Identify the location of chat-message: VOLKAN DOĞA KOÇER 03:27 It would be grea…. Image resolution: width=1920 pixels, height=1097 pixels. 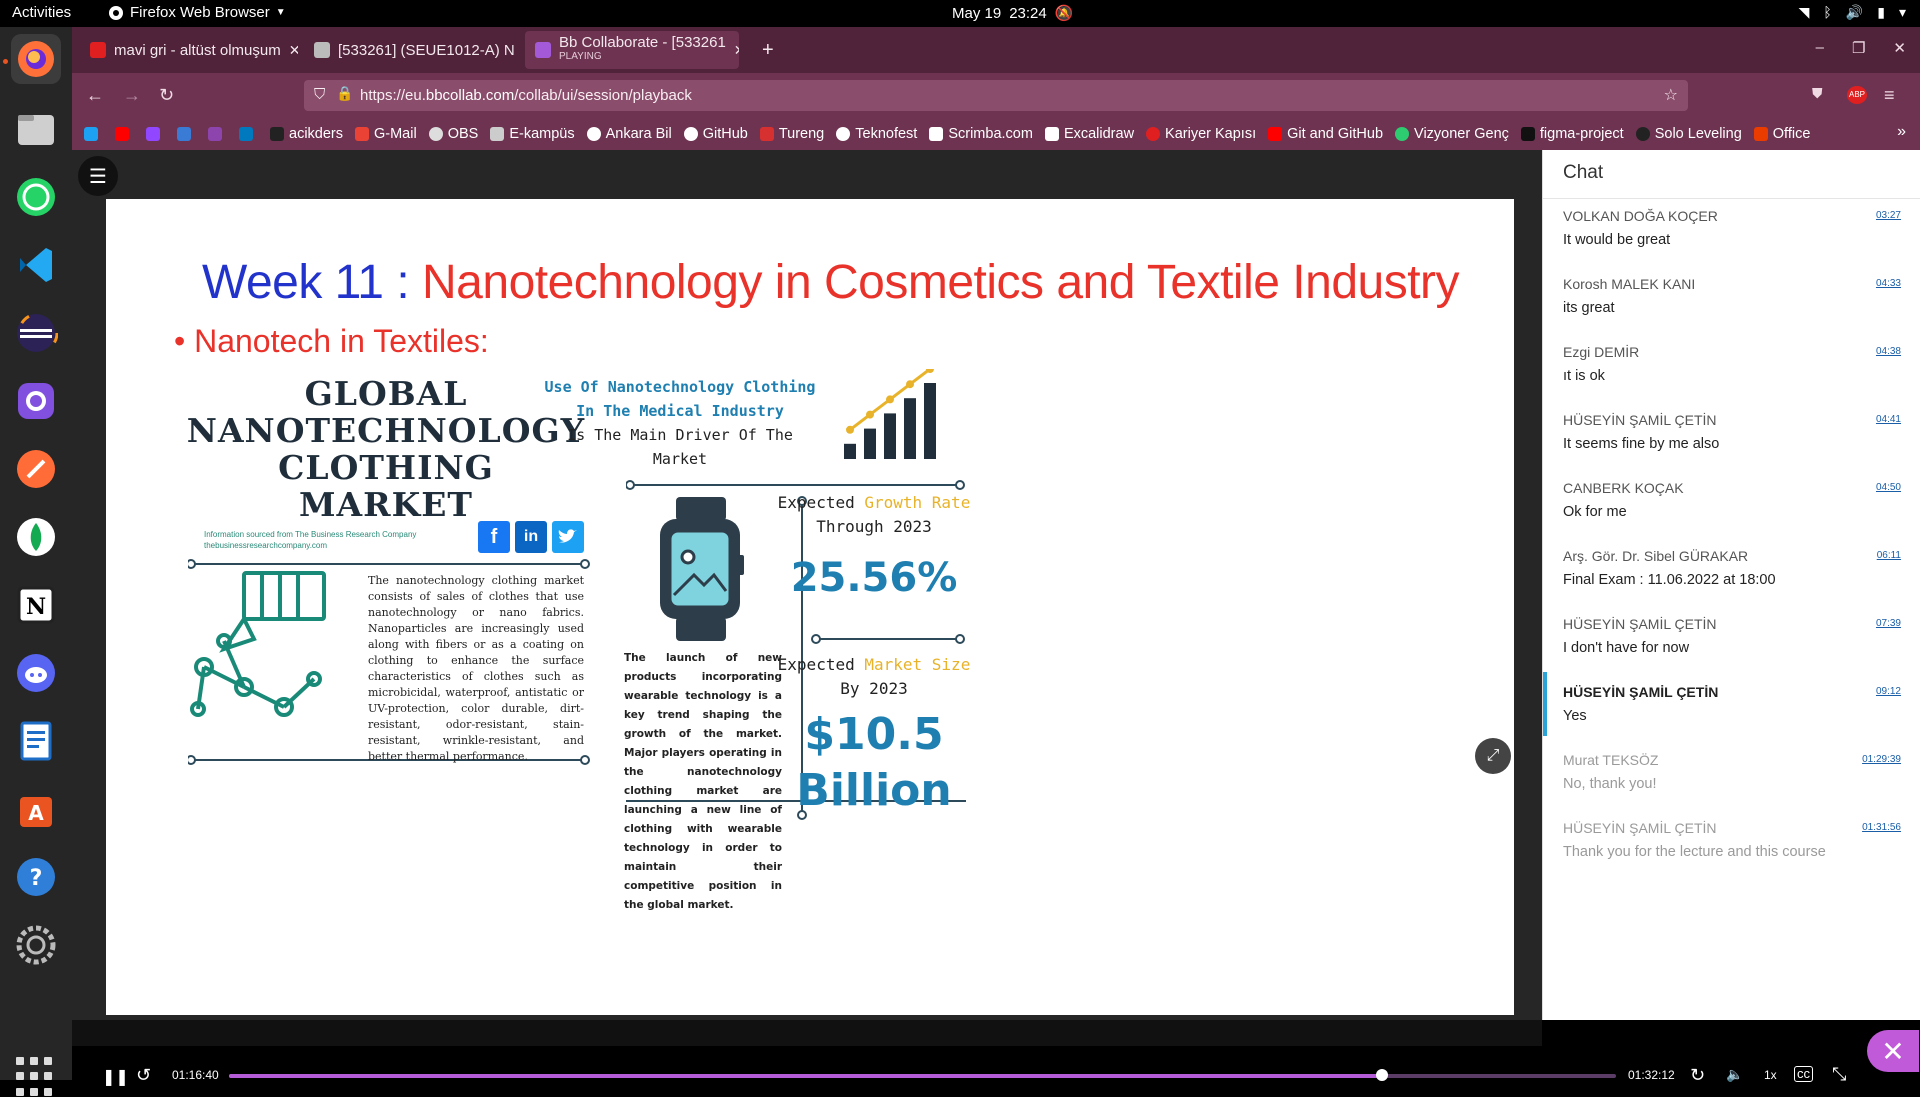
(1732, 228).